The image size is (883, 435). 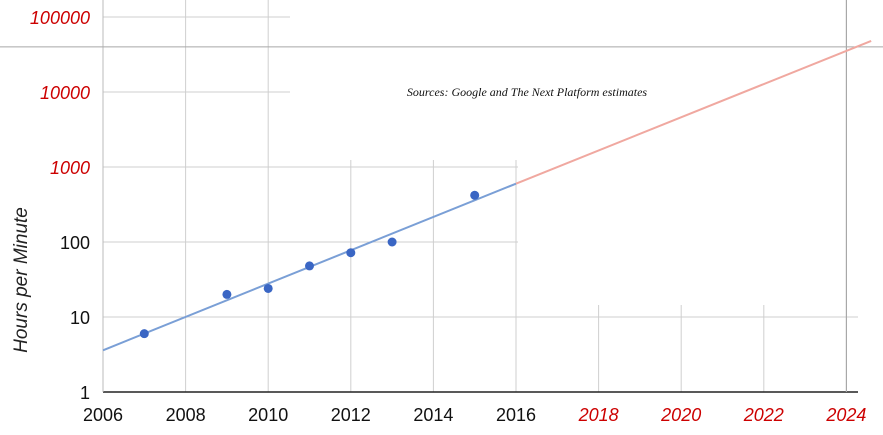 I want to click on y-tick-label-1000: 1000, so click(x=70, y=168).